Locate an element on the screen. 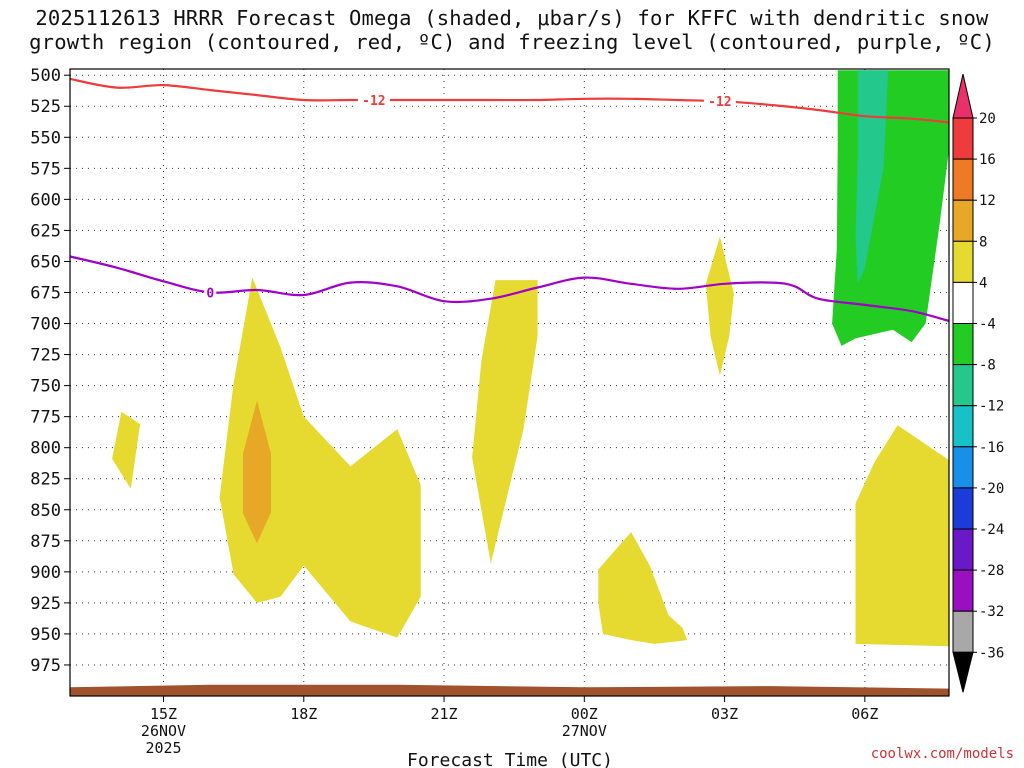 This screenshot has height=768, width=1024. colorbar-label-13: -32 is located at coordinates (991, 612).